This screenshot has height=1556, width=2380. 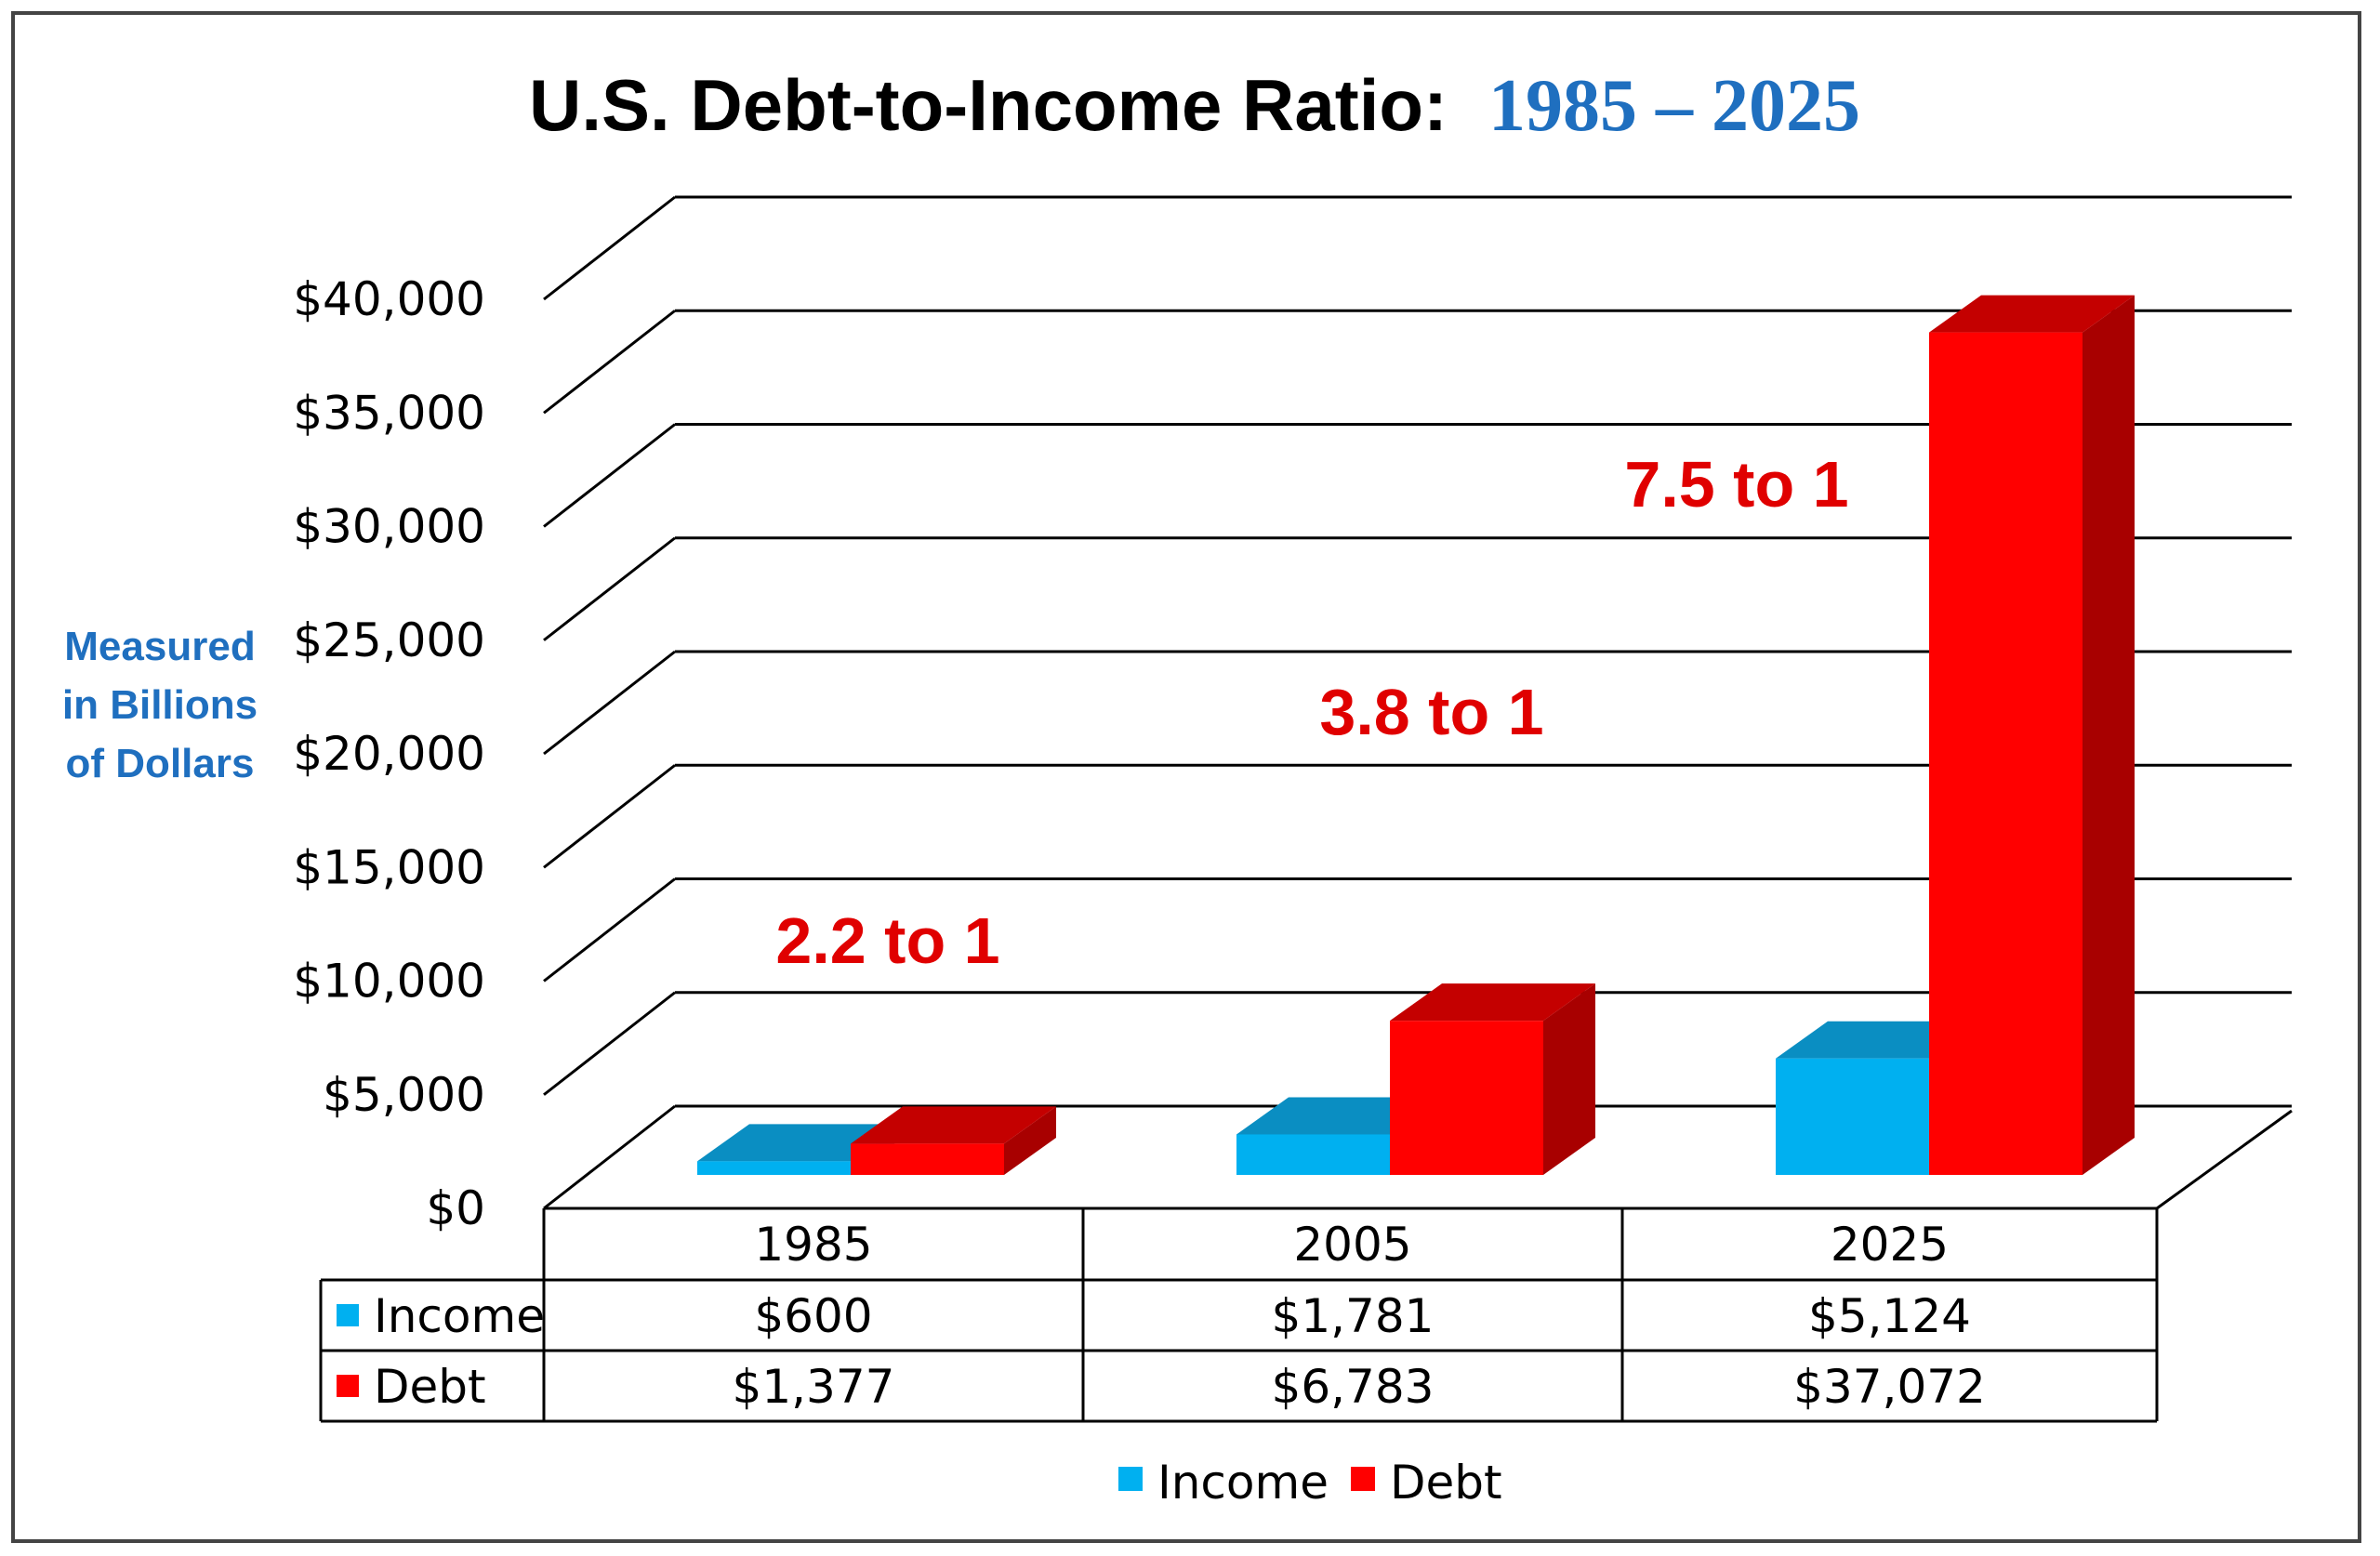 What do you see at coordinates (1243, 1483) in the screenshot?
I see `legend-label-income: Income` at bounding box center [1243, 1483].